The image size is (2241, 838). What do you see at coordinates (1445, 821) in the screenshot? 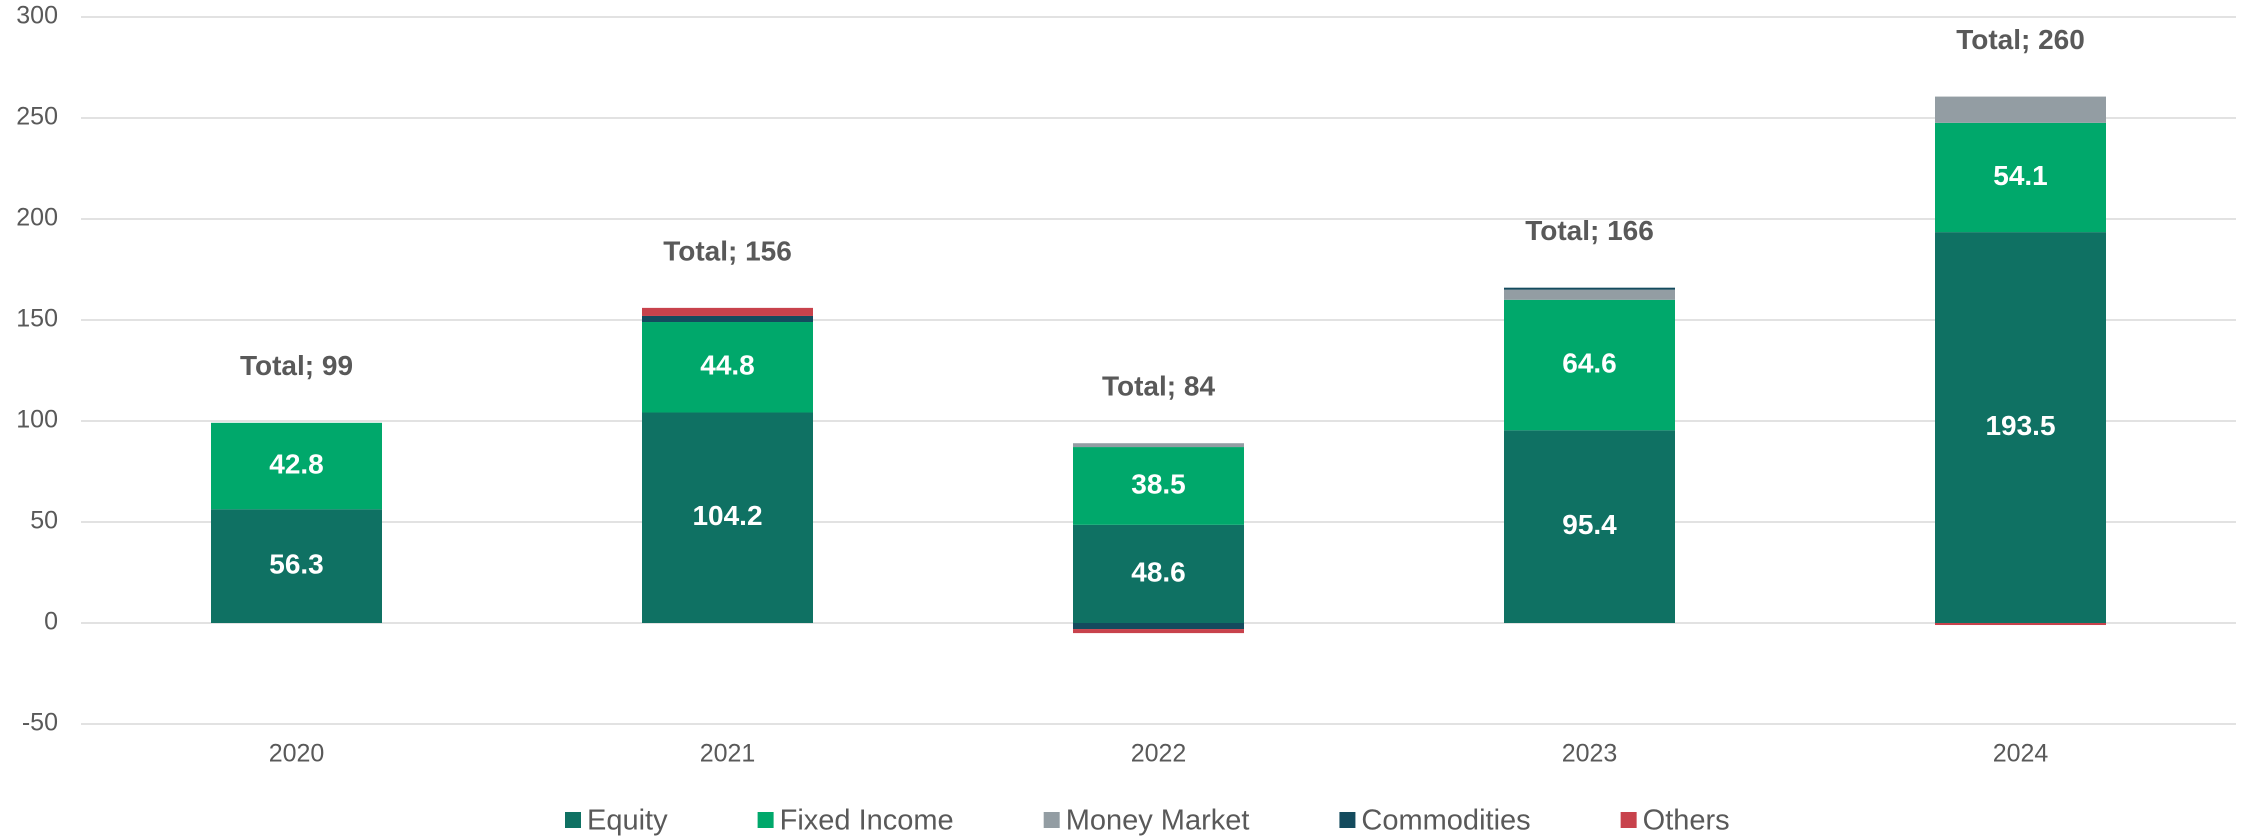
I see `legend-label: Commodities` at bounding box center [1445, 821].